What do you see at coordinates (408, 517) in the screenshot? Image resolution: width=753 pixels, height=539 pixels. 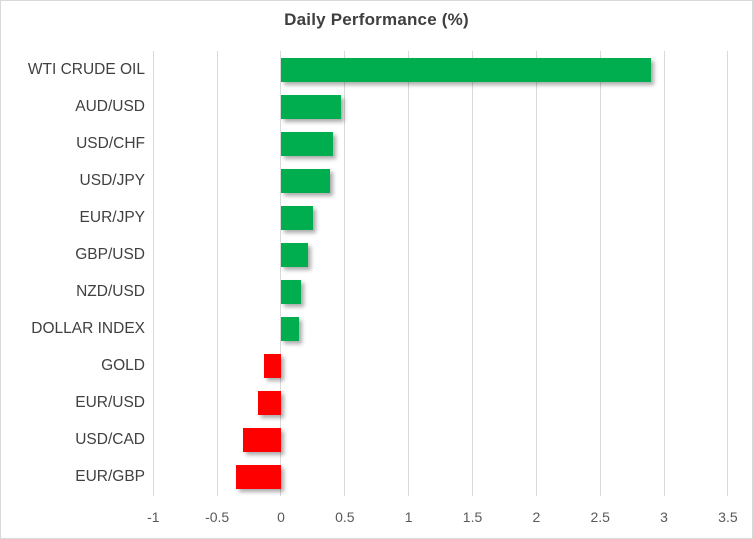 I see `x-tick-label: 1` at bounding box center [408, 517].